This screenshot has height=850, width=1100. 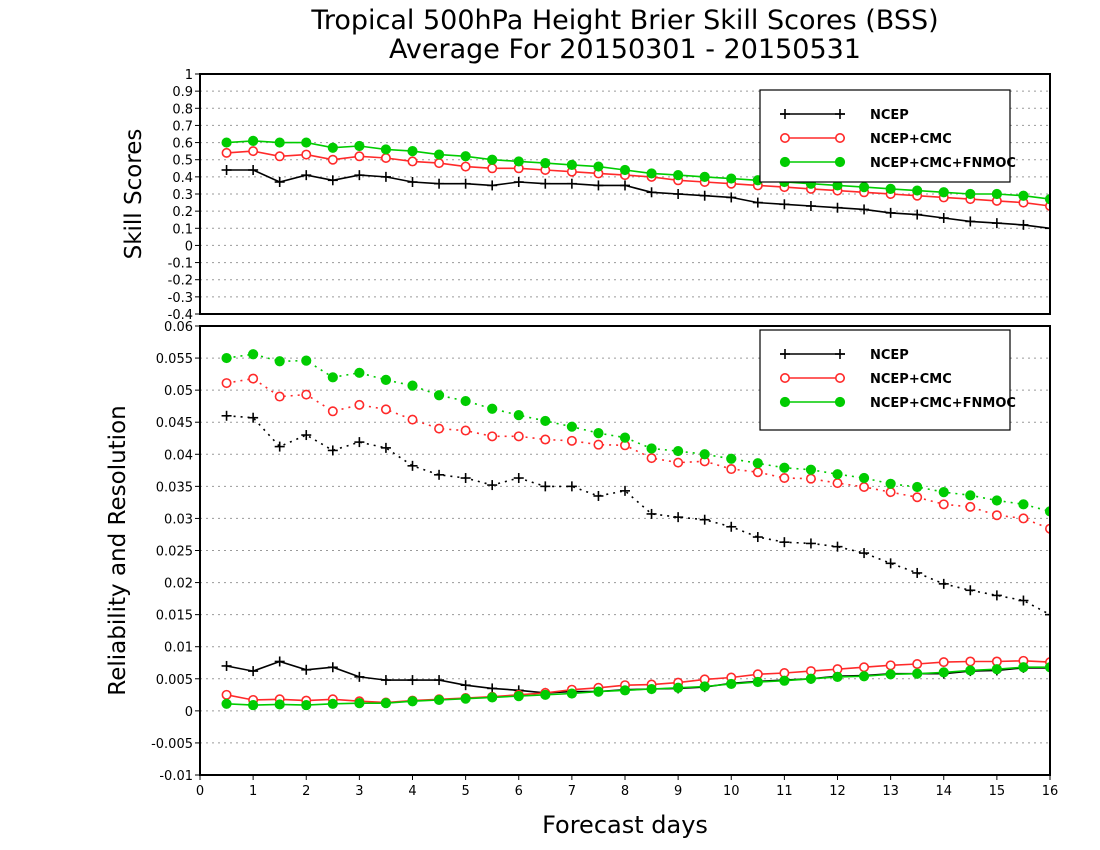 What do you see at coordinates (134, 194) in the screenshot?
I see `y-axis-label: Skill Scores` at bounding box center [134, 194].